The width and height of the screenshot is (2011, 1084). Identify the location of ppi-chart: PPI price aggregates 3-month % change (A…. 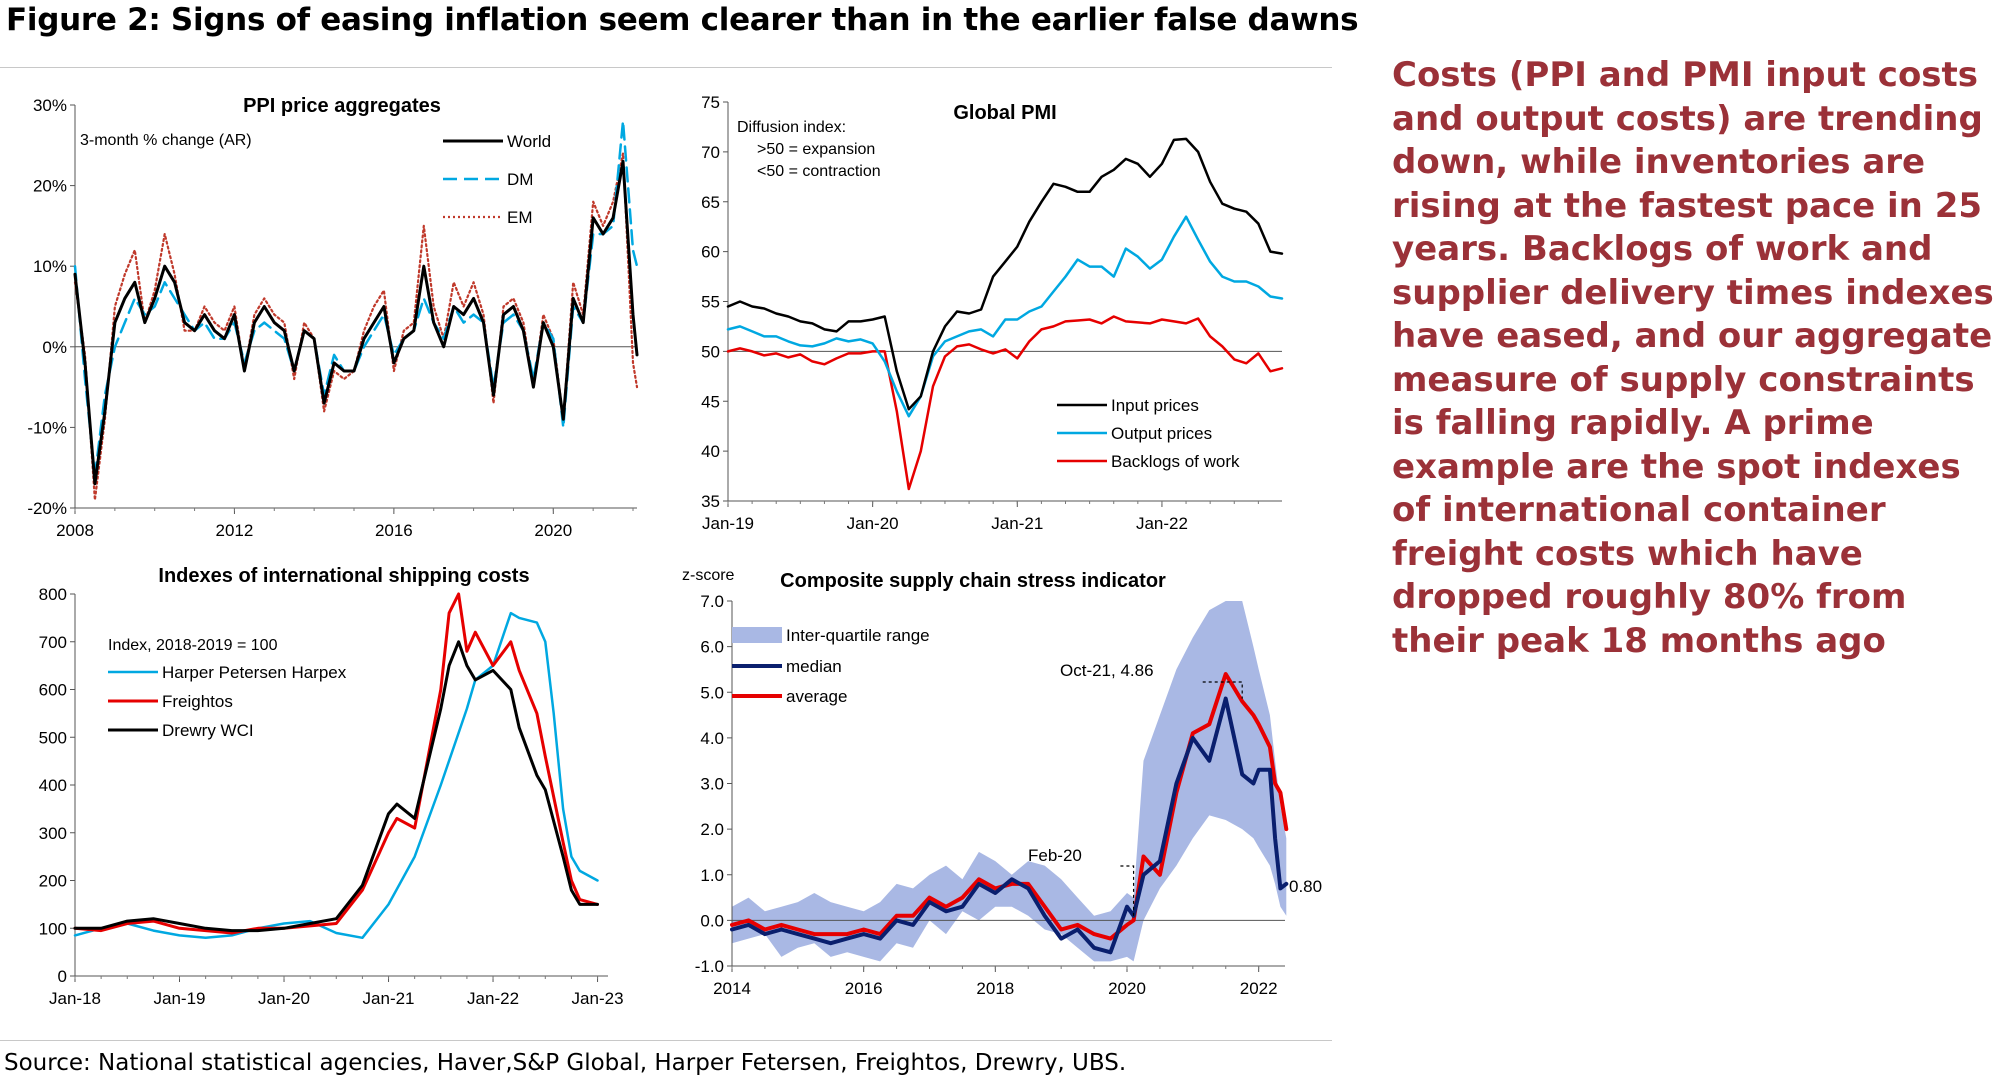
(333, 317).